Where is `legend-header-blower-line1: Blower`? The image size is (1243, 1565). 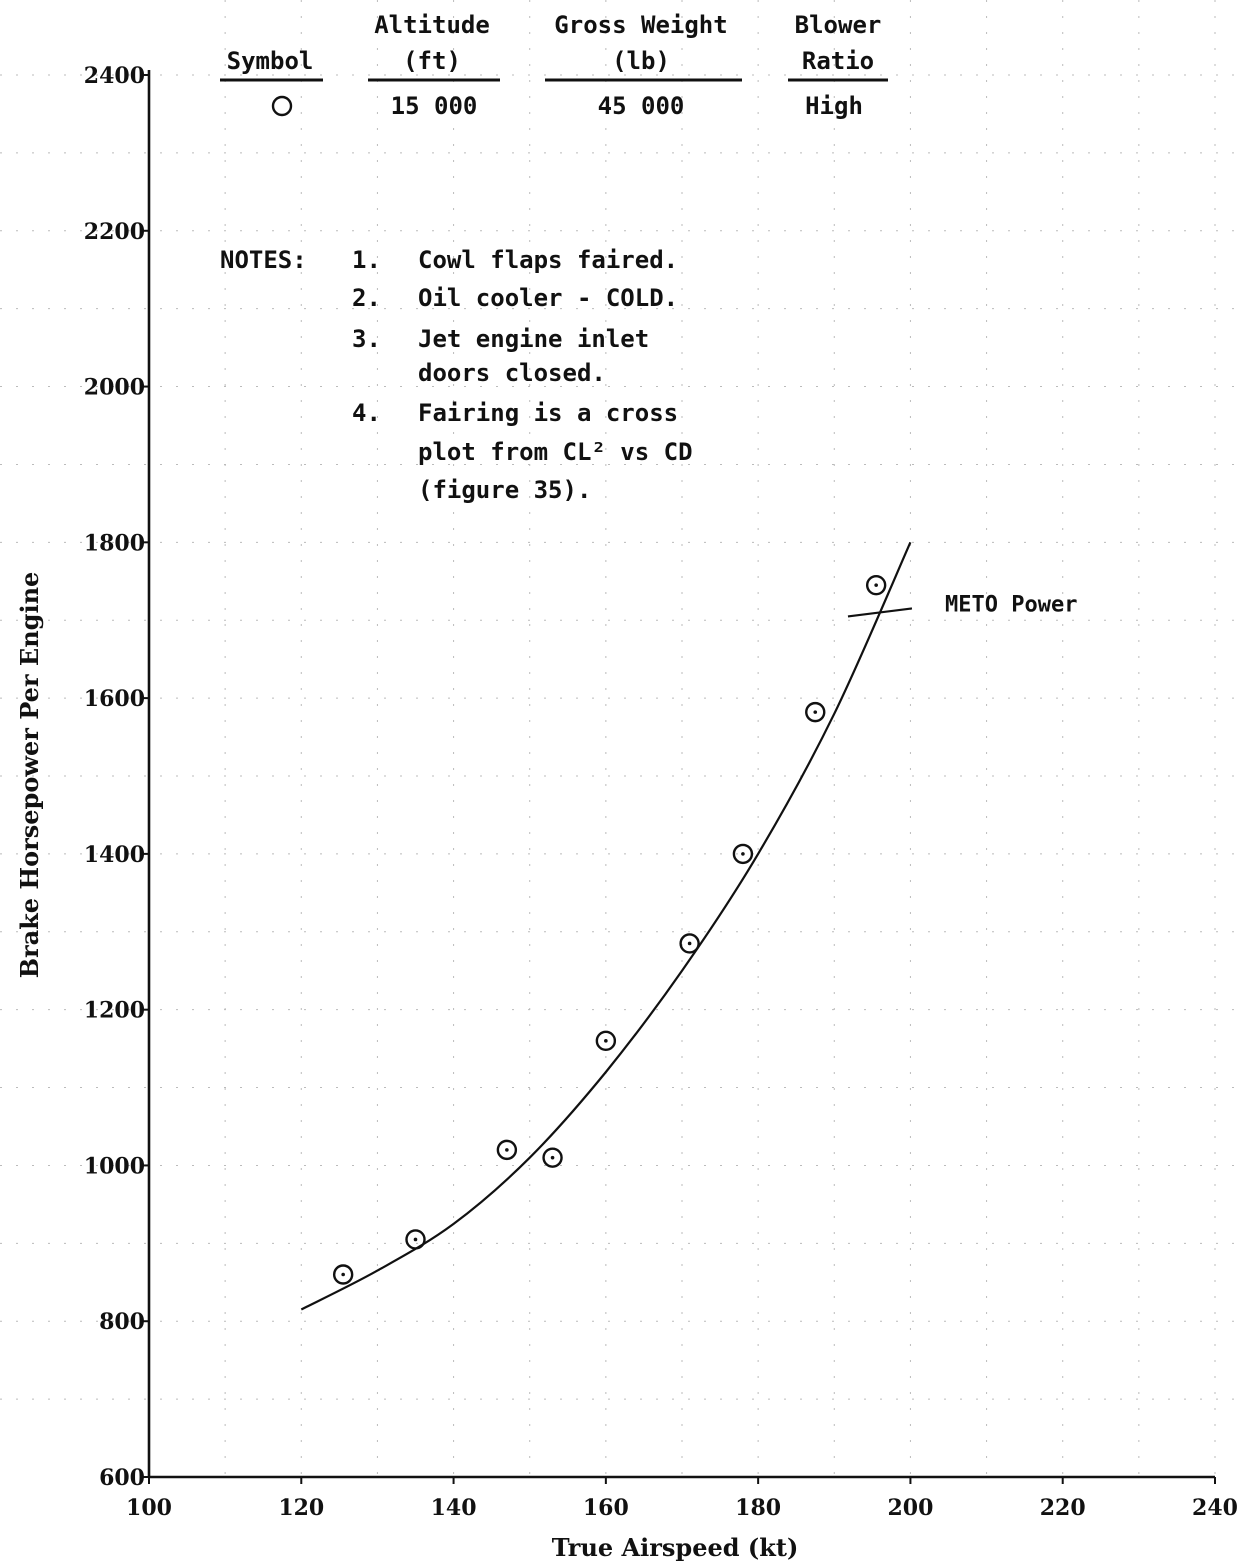 legend-header-blower-line1: Blower is located at coordinates (838, 25).